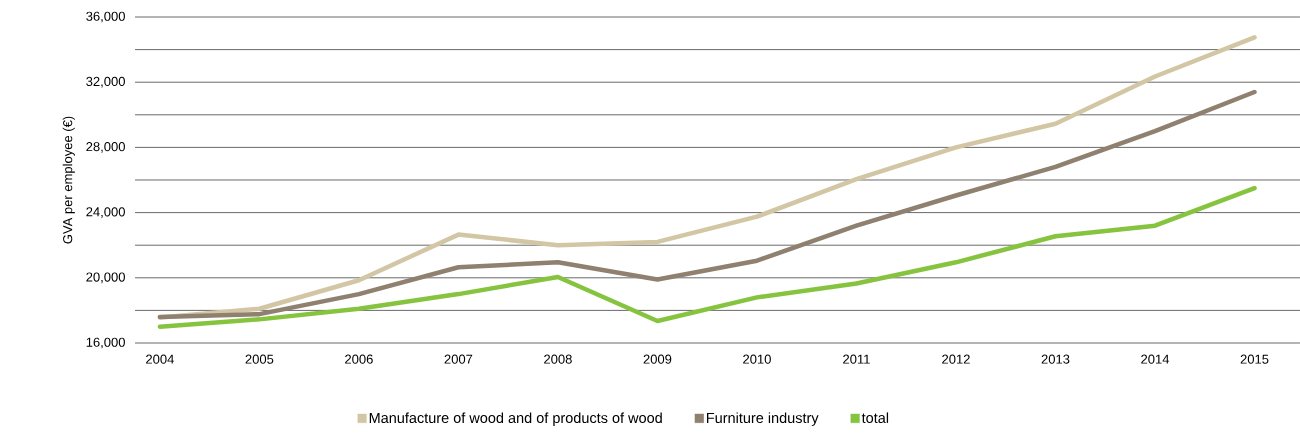 The height and width of the screenshot is (437, 1300). Describe the element at coordinates (105, 82) in the screenshot. I see `y-tick-label: 32,000` at that location.